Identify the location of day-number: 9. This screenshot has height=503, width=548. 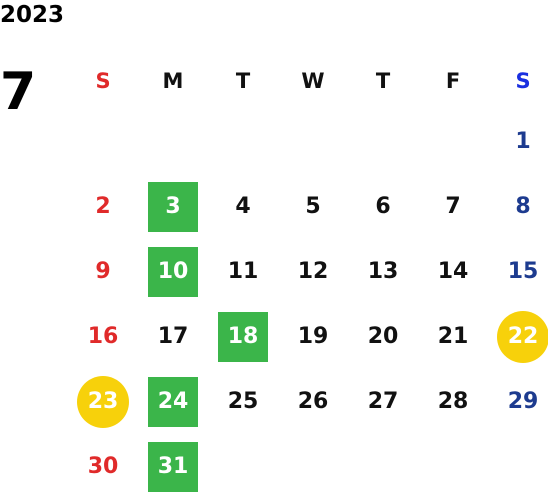
(103, 271).